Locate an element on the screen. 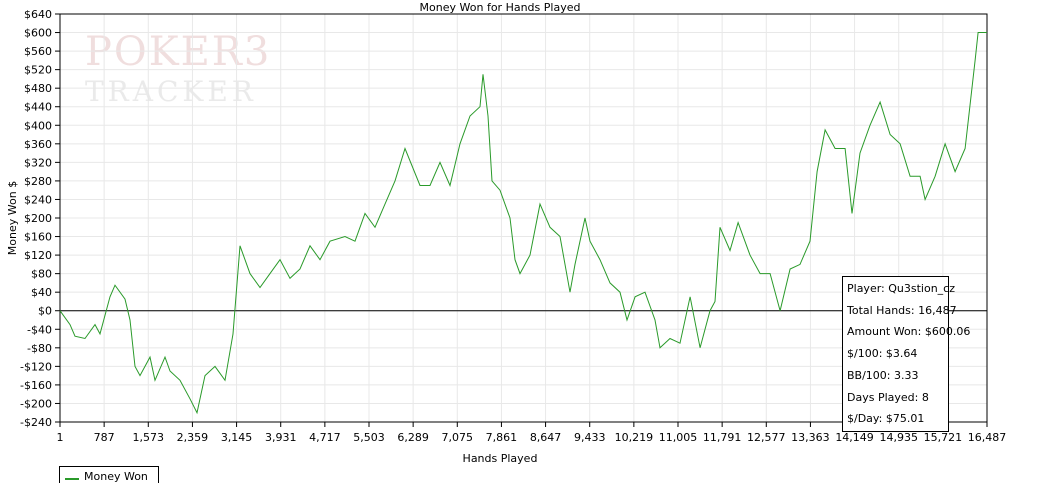 Image resolution: width=1054 pixels, height=483 pixels. x-tick-label: 14,149 is located at coordinates (854, 437).